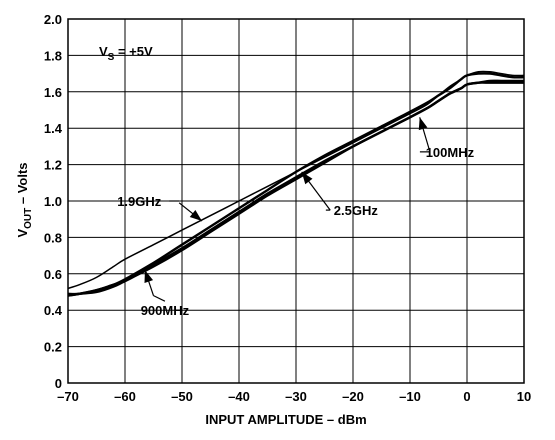  Describe the element at coordinates (524, 396) in the screenshot. I see `x-tick-label: 10` at that location.